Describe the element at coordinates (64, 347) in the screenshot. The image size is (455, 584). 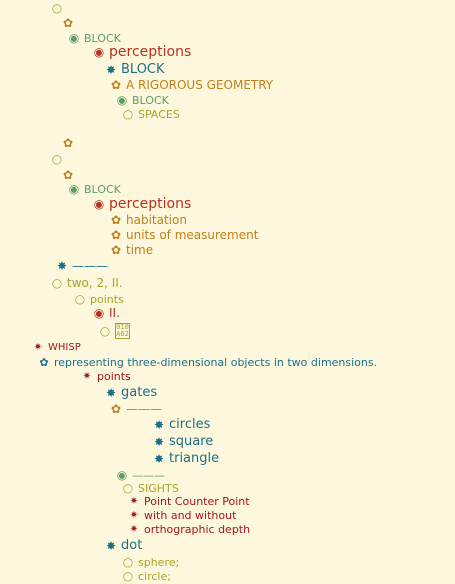
I see `node-label: WHISP` at that location.